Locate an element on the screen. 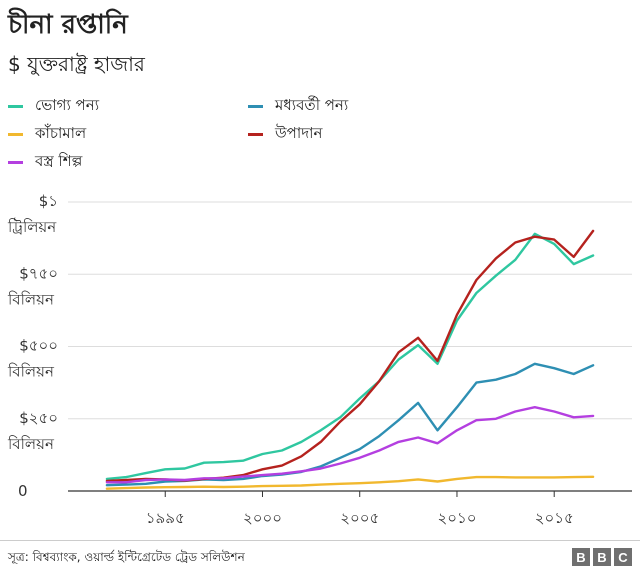 This screenshot has width=640, height=576. x-tick-label: ২০১০ is located at coordinates (456, 518).